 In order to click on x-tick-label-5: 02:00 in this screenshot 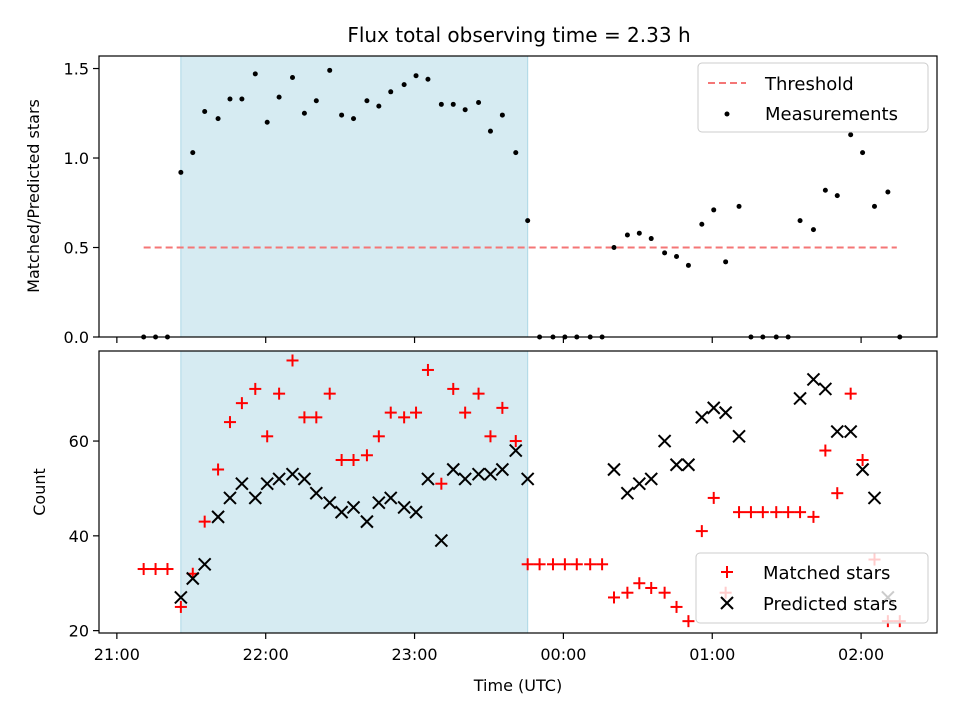, I will do `click(861, 654)`.